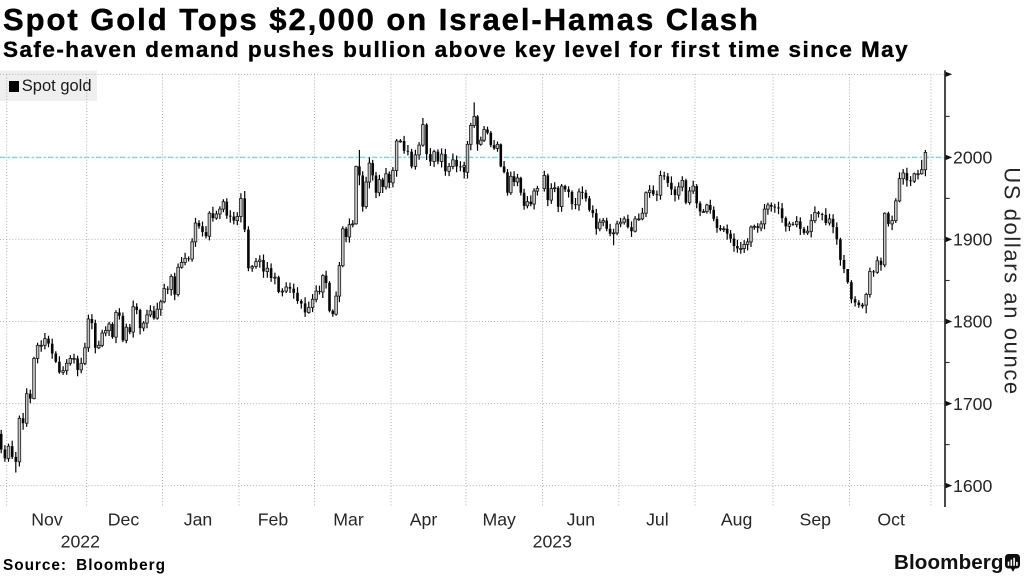 Image resolution: width=1024 pixels, height=576 pixels. What do you see at coordinates (553, 542) in the screenshot?
I see `svg-text: 2023` at bounding box center [553, 542].